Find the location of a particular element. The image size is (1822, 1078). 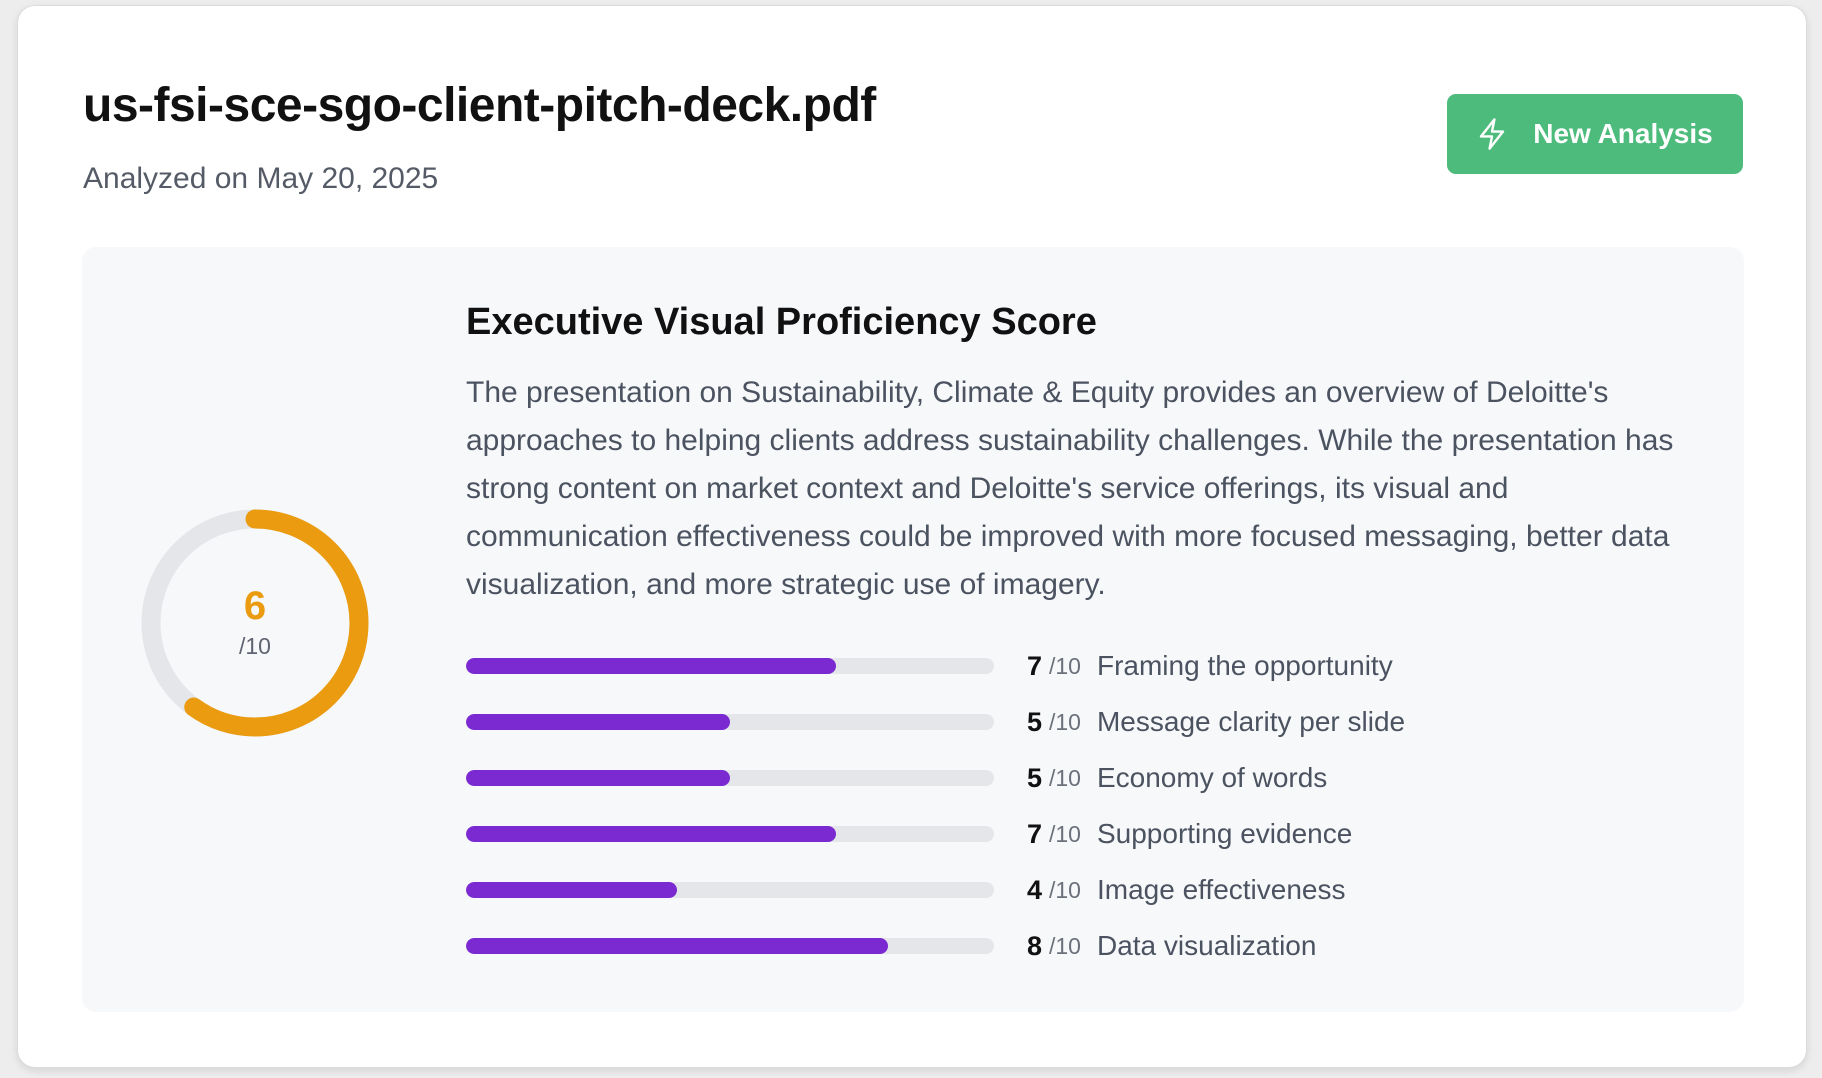

file-title: us-fsi-sce-sgo-client-pitch-deck.pdf is located at coordinates (479, 105).